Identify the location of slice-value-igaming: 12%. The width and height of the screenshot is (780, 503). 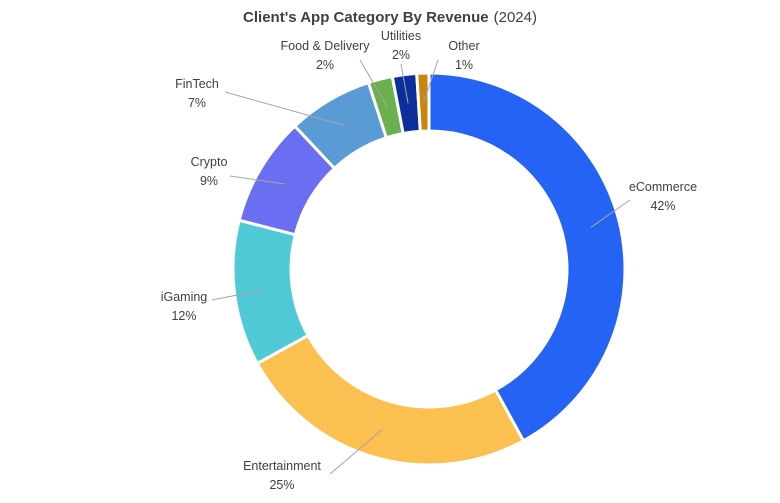
(183, 316).